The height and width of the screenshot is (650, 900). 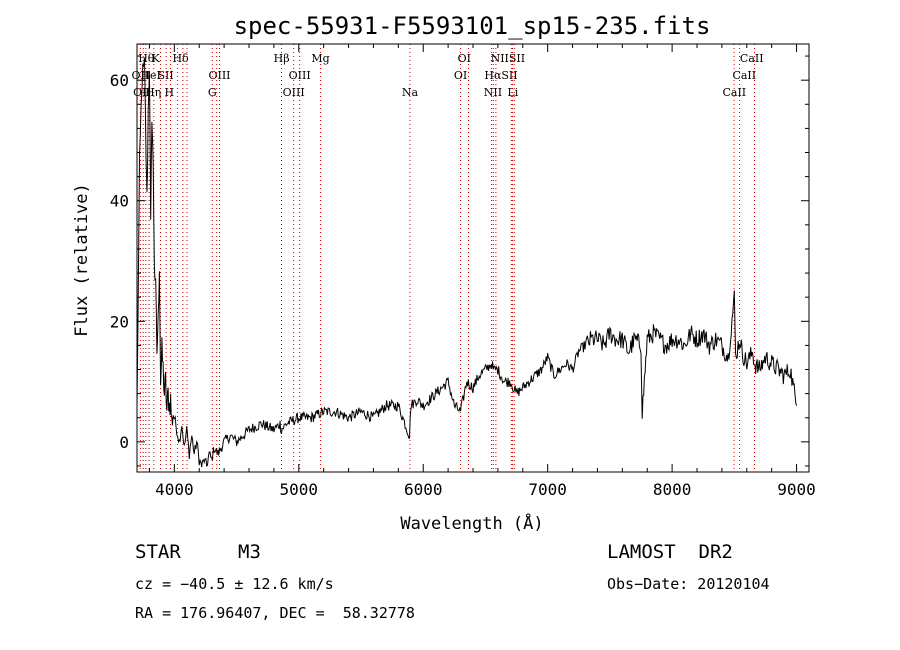 I want to click on x-tick-label: 9000, so click(x=796, y=489).